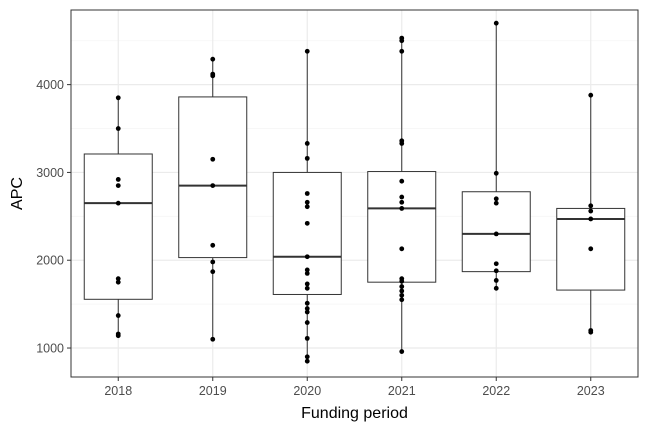 The height and width of the screenshot is (432, 648). I want to click on box-2022, so click(496, 156).